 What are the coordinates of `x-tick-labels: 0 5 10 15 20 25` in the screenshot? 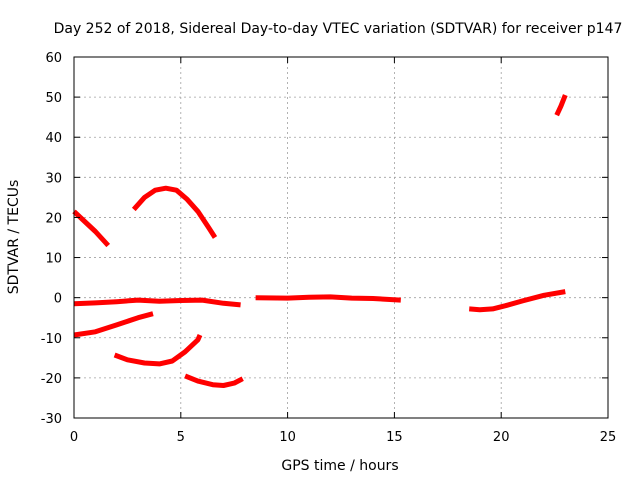 It's located at (343, 437).